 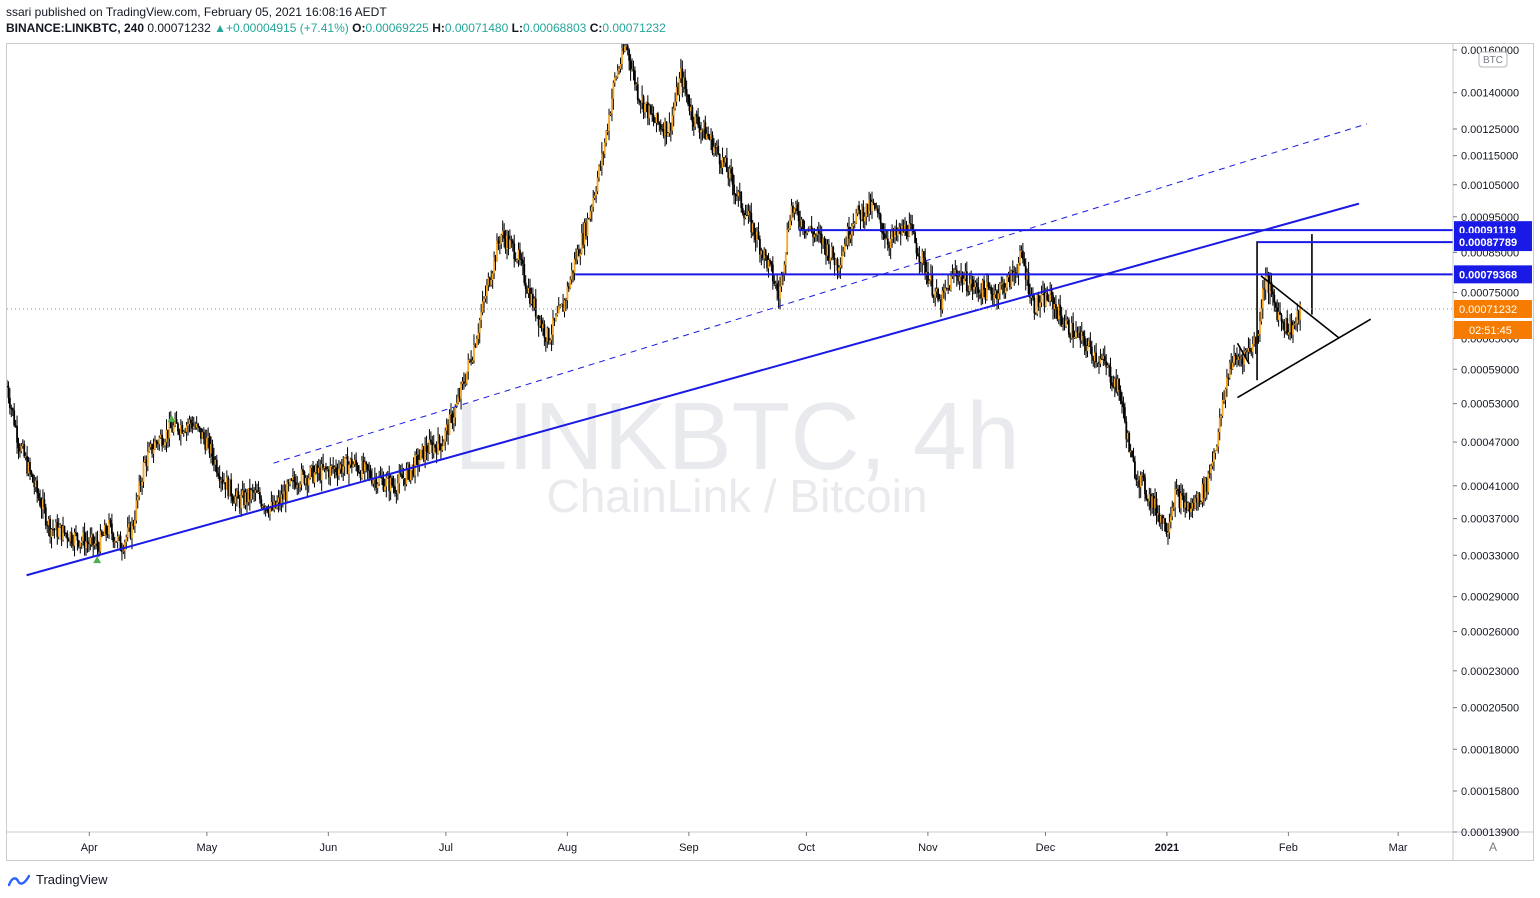 What do you see at coordinates (737, 496) in the screenshot?
I see `watermark-name: ChainLink / Bitcoin` at bounding box center [737, 496].